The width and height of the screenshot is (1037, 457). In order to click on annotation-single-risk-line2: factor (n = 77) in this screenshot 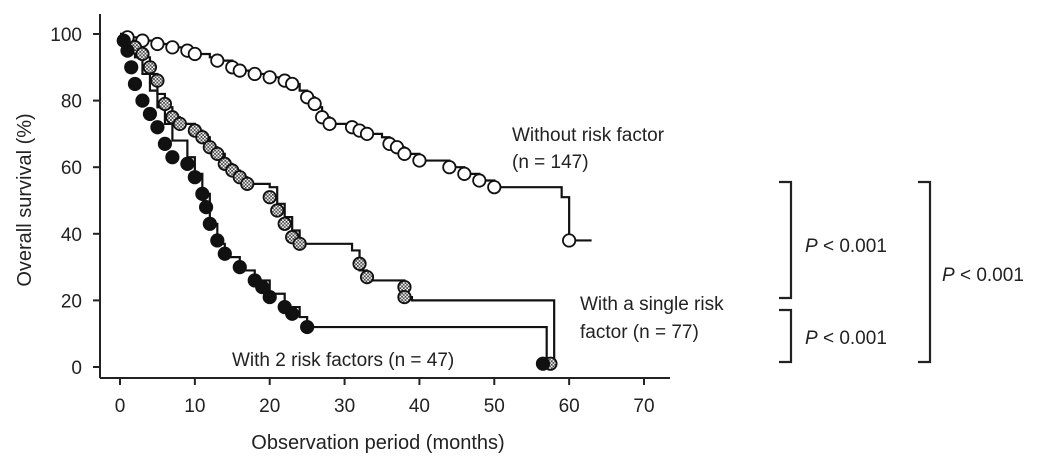, I will do `click(639, 332)`.